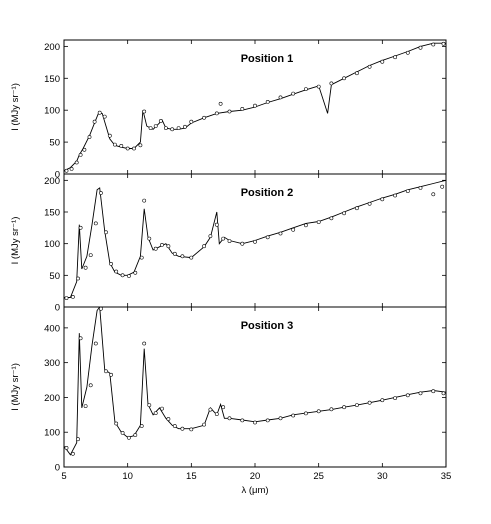  I want to click on y-tick-label: 150, so click(52, 213).